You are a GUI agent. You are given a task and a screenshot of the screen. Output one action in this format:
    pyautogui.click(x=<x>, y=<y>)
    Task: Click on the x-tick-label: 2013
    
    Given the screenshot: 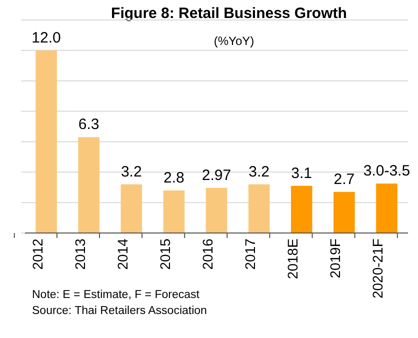 What is the action you would take?
    pyautogui.click(x=80, y=254)
    